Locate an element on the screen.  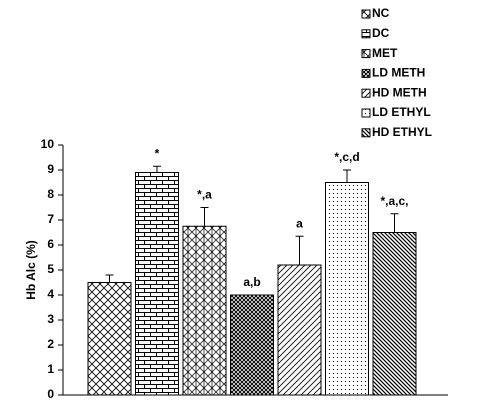
legend-label: HD ETHYL is located at coordinates (402, 132).